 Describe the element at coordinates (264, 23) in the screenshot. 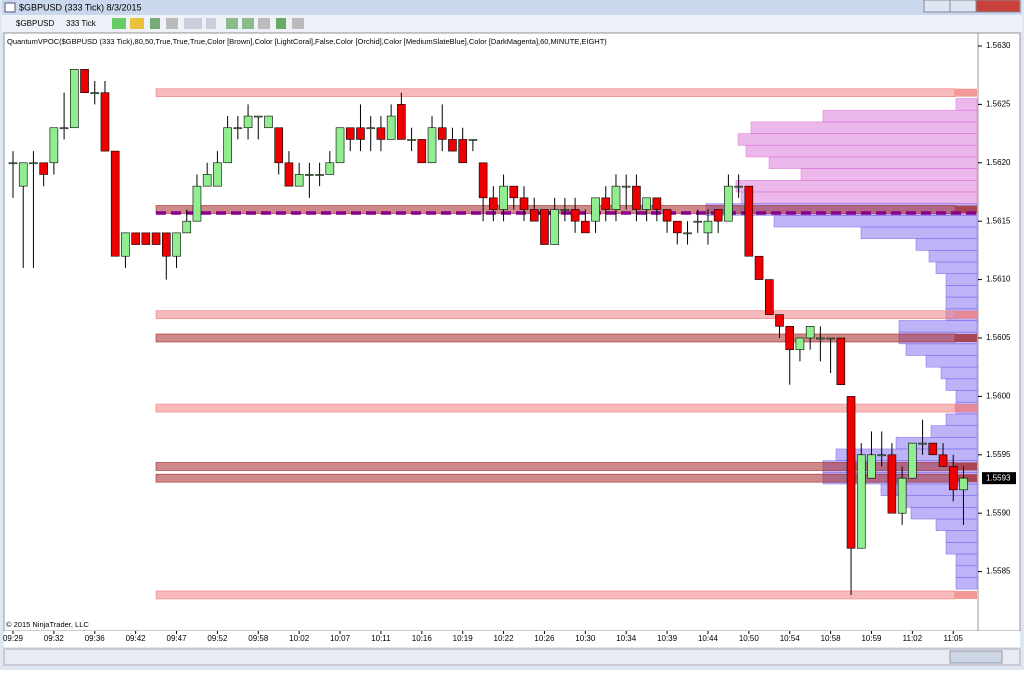

I see `properties-button` at that location.